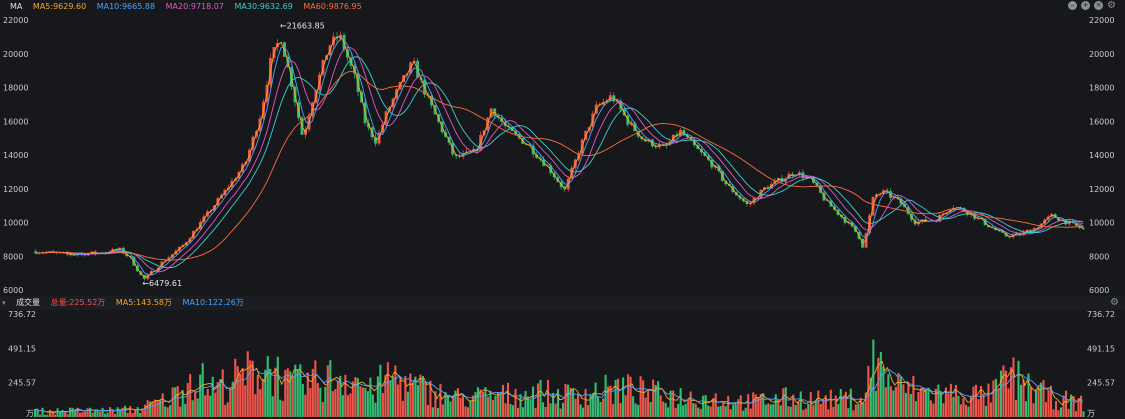  What do you see at coordinates (1099, 290) in the screenshot?
I see `y-tick-label-right: 6000` at bounding box center [1099, 290].